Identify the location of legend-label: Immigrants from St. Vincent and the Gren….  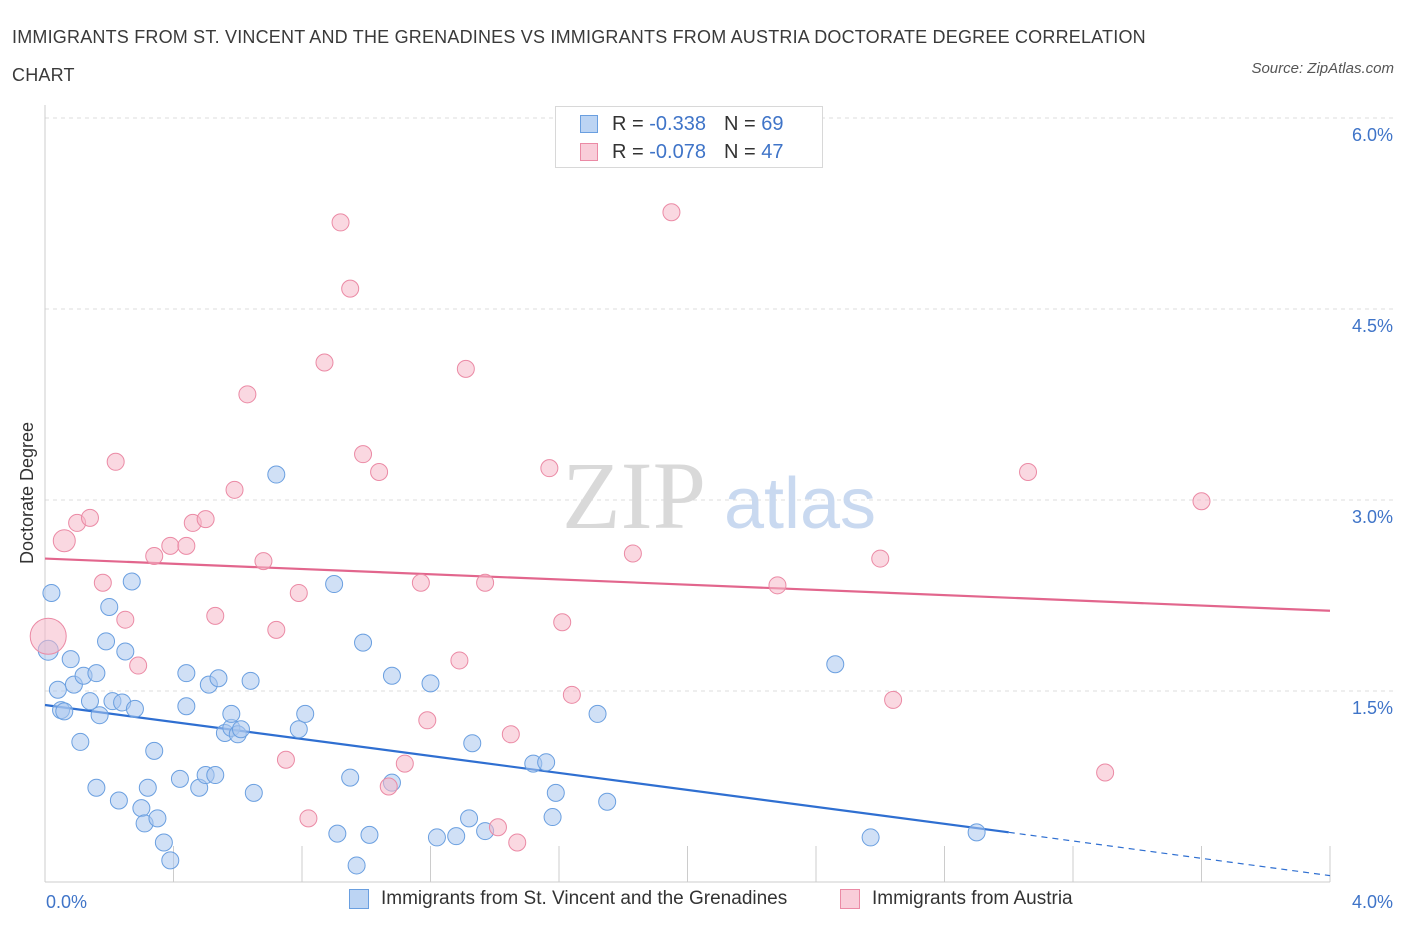
(584, 898).